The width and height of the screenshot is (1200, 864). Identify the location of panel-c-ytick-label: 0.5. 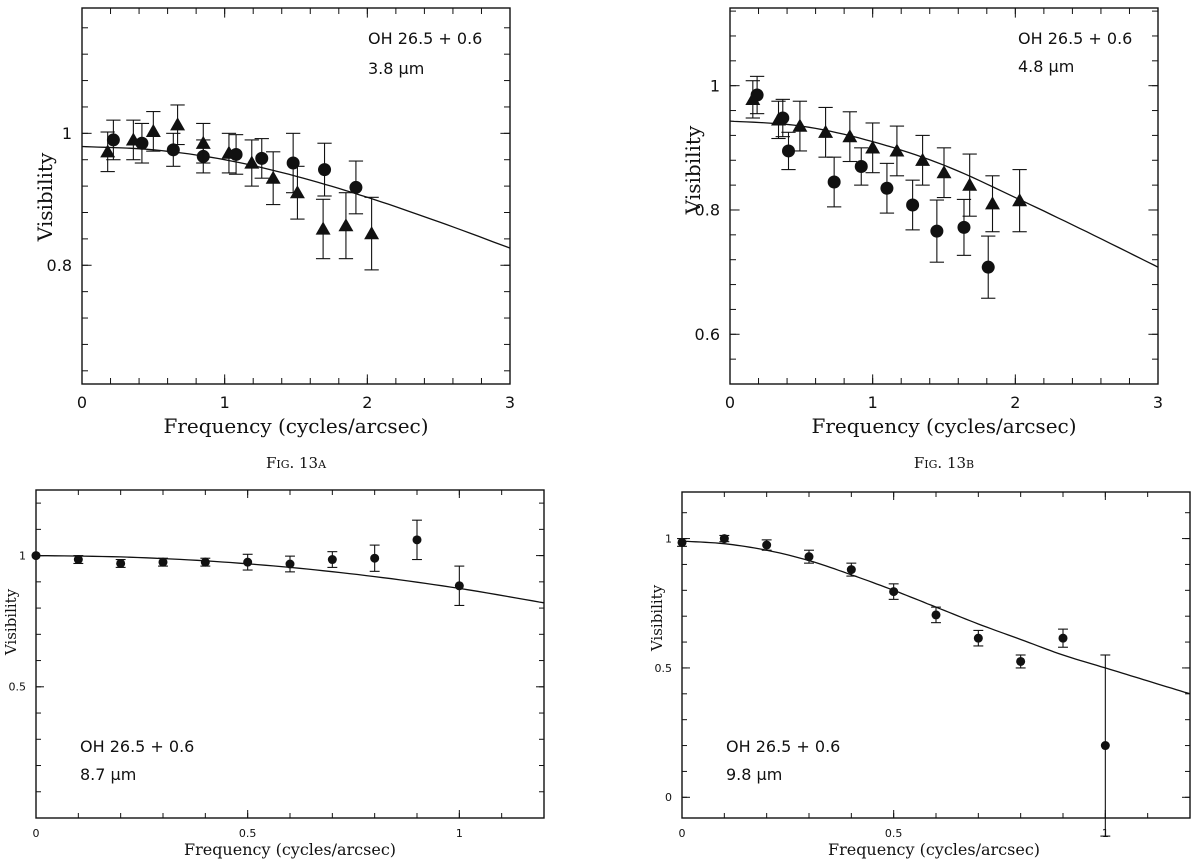
(18, 687).